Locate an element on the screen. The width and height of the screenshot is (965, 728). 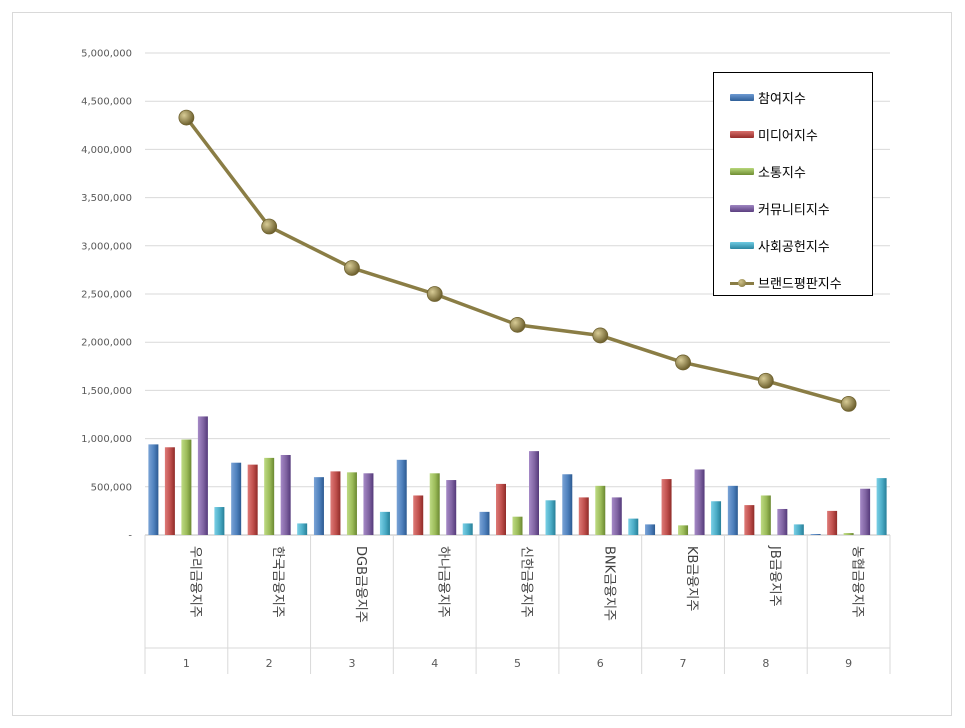
y-tick-label: 2,000,000 is located at coordinates (106, 343).